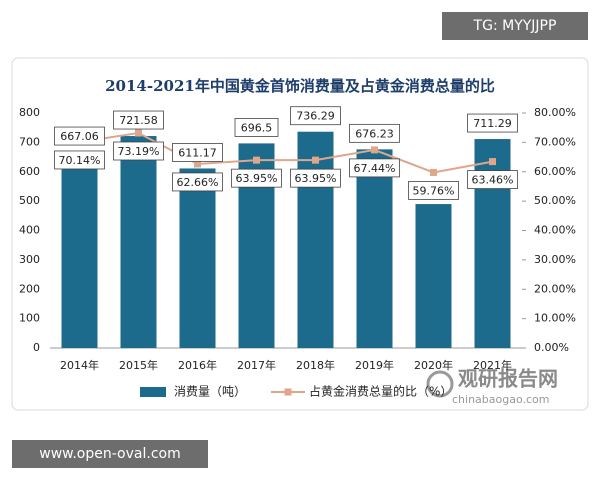  I want to click on data-label: 736.29, so click(315, 116).